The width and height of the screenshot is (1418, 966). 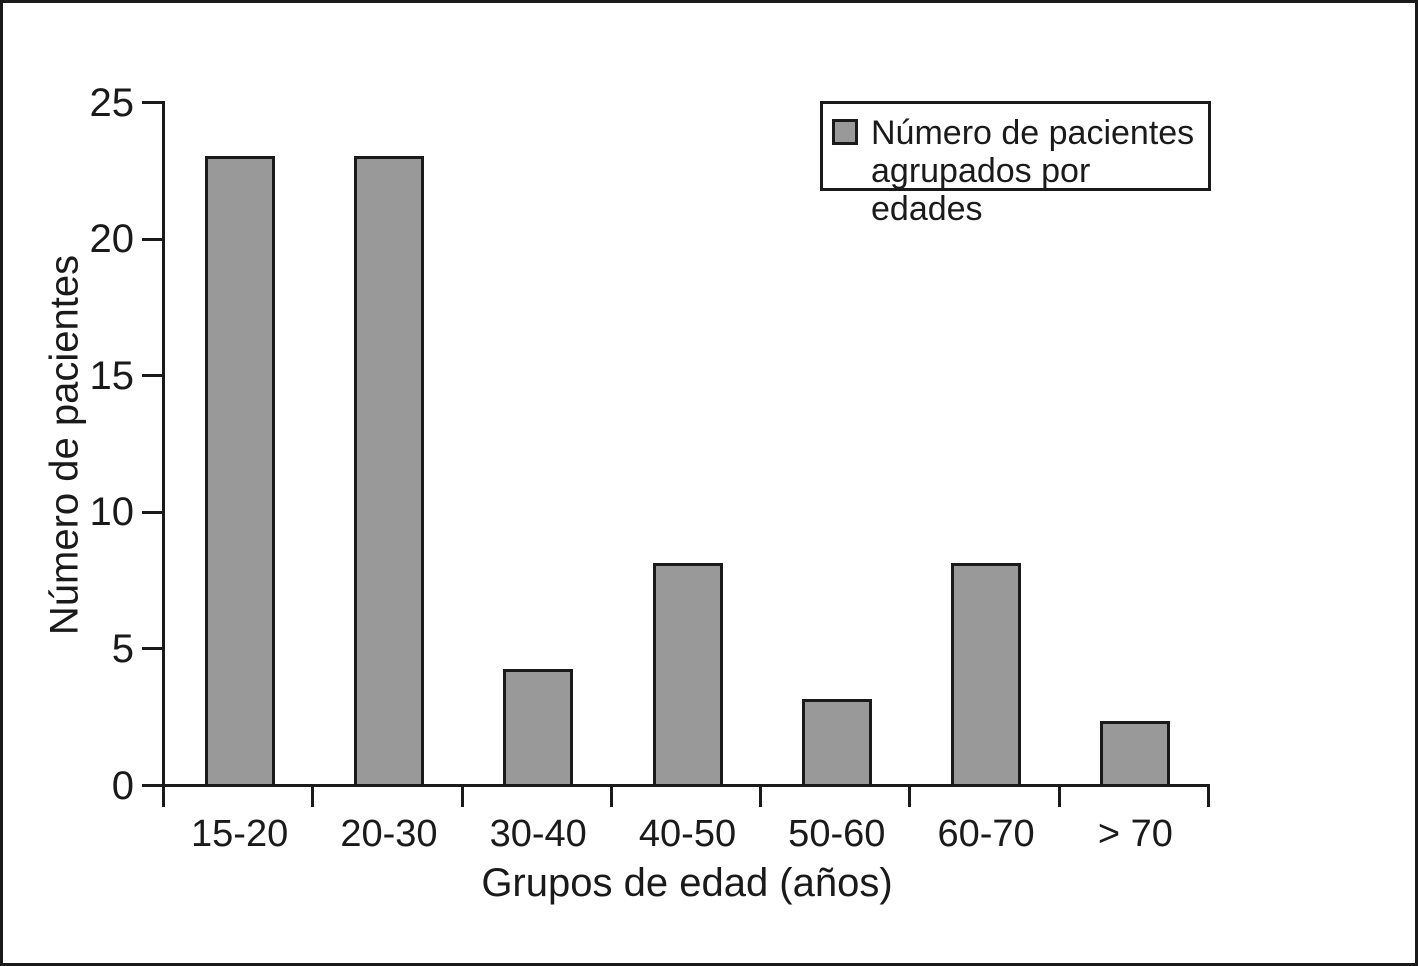 I want to click on y-tick-label: 0, so click(x=122, y=785).